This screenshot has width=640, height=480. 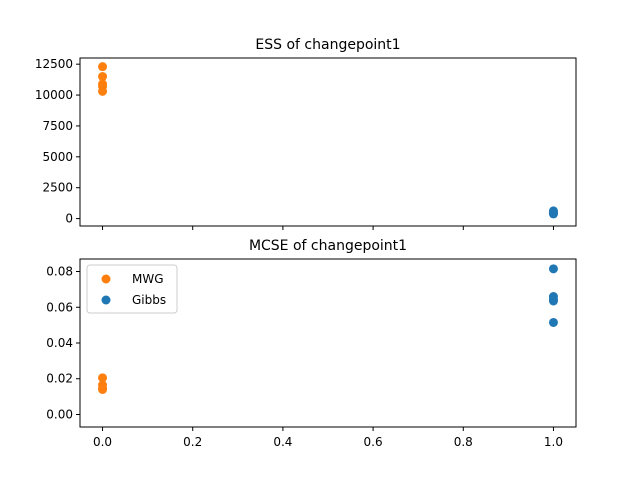 What do you see at coordinates (192, 442) in the screenshot?
I see `mcse-x-tick-label: 0.2` at bounding box center [192, 442].